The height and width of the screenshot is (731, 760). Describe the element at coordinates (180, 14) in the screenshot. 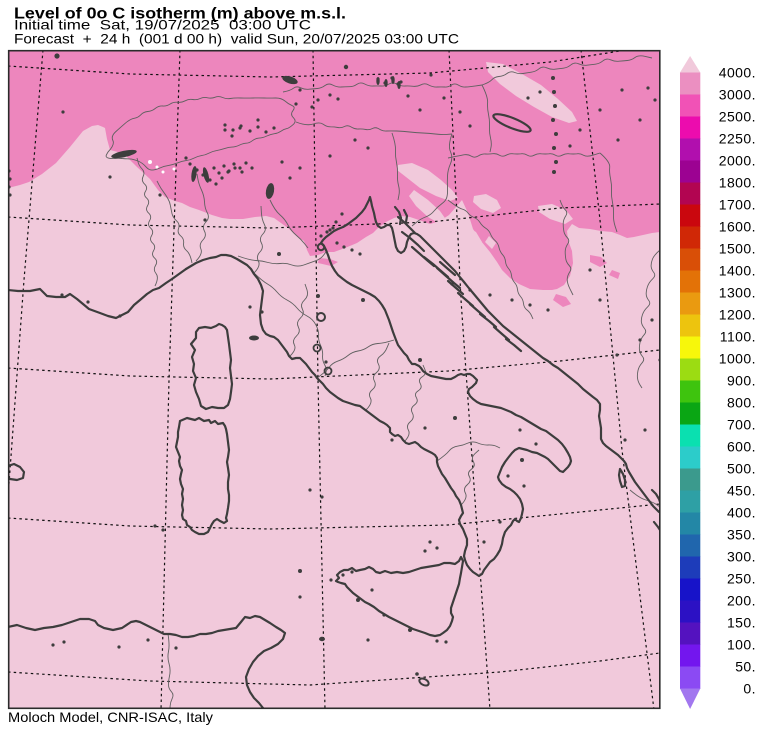

I see `svg-text:Level of 0o C isotherm (m) abo: Level of 0o C isotherm (m) above m.s.l.` at that location.